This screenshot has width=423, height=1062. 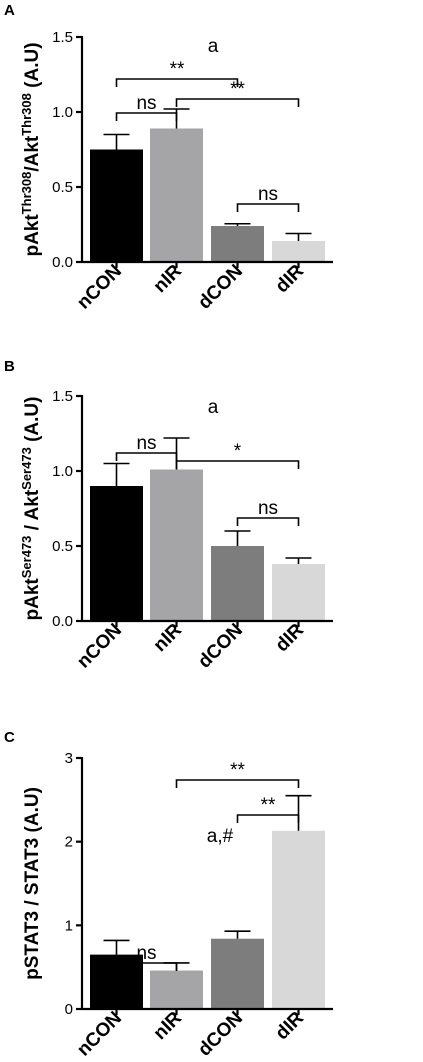 What do you see at coordinates (32, 153) in the screenshot?
I see `y-axis-title-part: /Akt` at bounding box center [32, 153].